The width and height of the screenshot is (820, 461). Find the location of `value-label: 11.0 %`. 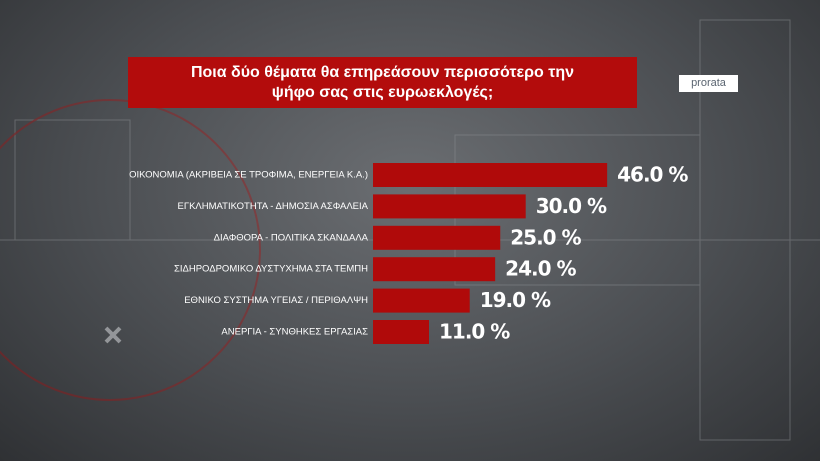

value-label: 11.0 % is located at coordinates (474, 332).